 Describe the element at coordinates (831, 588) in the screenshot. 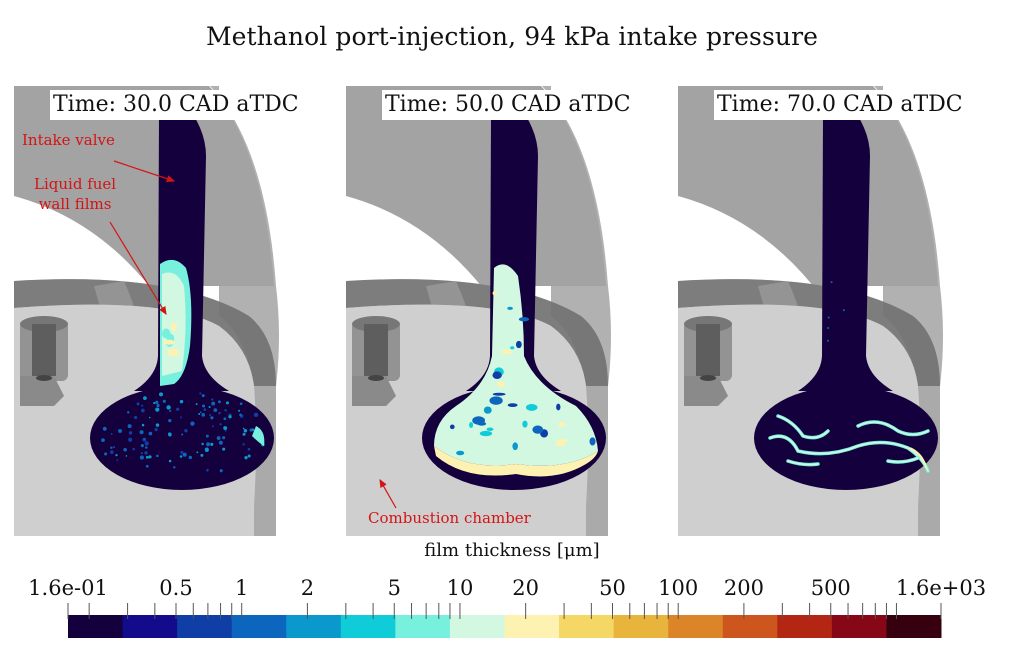

I see `colorbar-tick-label: 500` at that location.